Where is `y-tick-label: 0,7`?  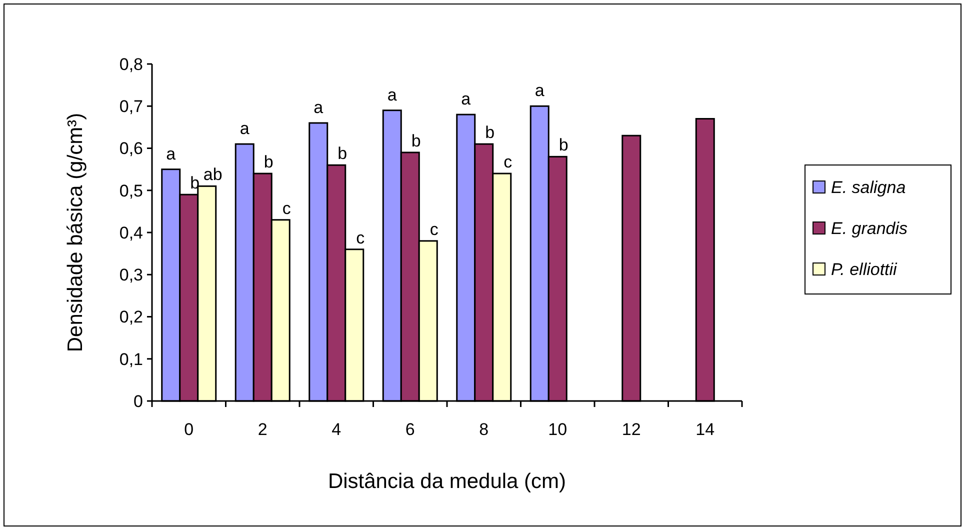 y-tick-label: 0,7 is located at coordinates (131, 106).